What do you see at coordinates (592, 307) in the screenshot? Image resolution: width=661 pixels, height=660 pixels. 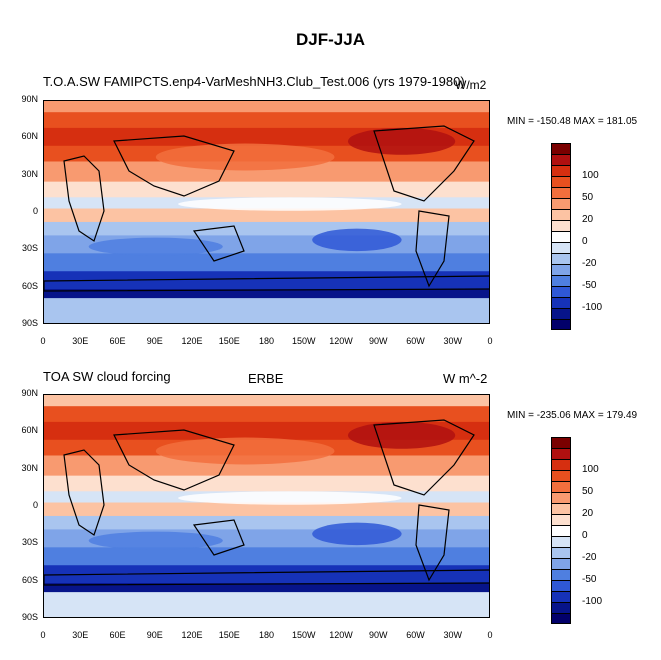 I see `colorbar-label: -100` at bounding box center [592, 307].